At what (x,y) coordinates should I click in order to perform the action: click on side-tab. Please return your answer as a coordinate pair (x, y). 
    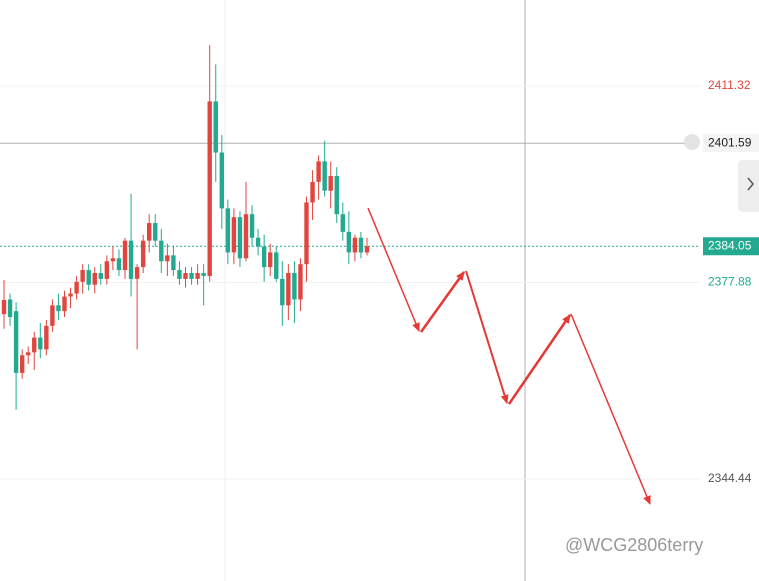
    Looking at the image, I should click on (748, 186).